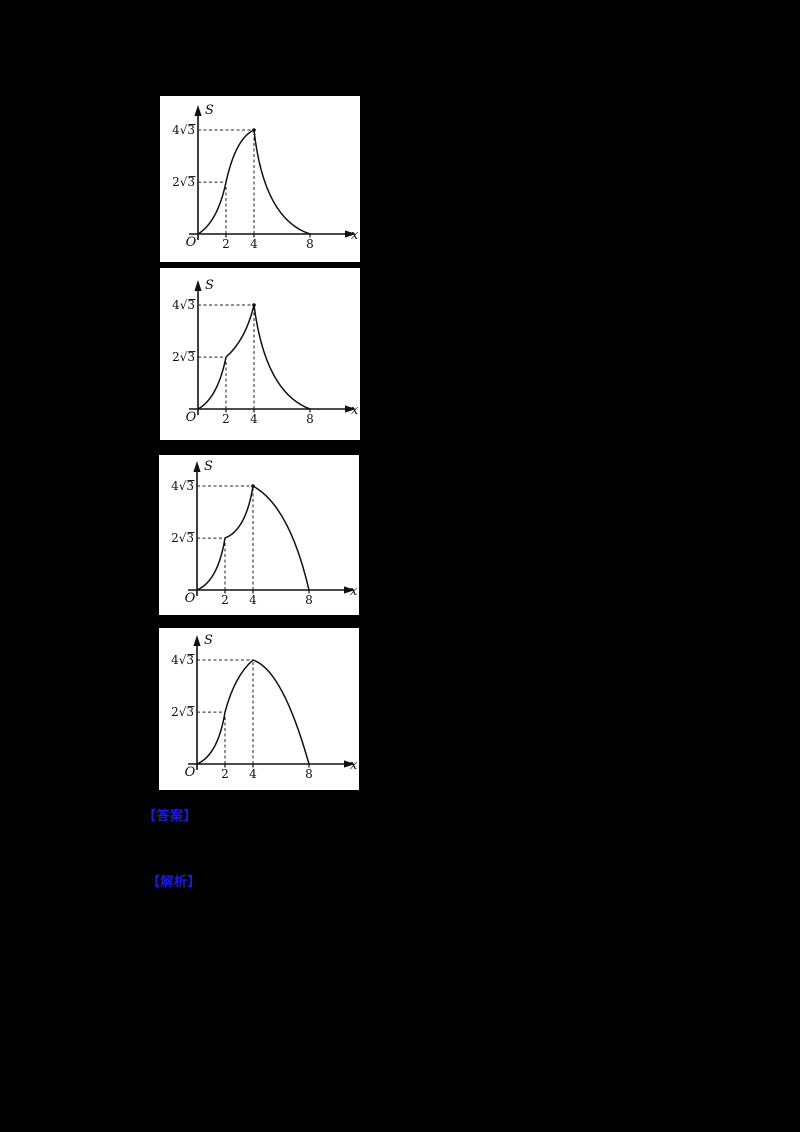 Image resolution: width=800 pixels, height=1132 pixels. Describe the element at coordinates (174, 881) in the screenshot. I see `analysis-label: 【解析】` at that location.